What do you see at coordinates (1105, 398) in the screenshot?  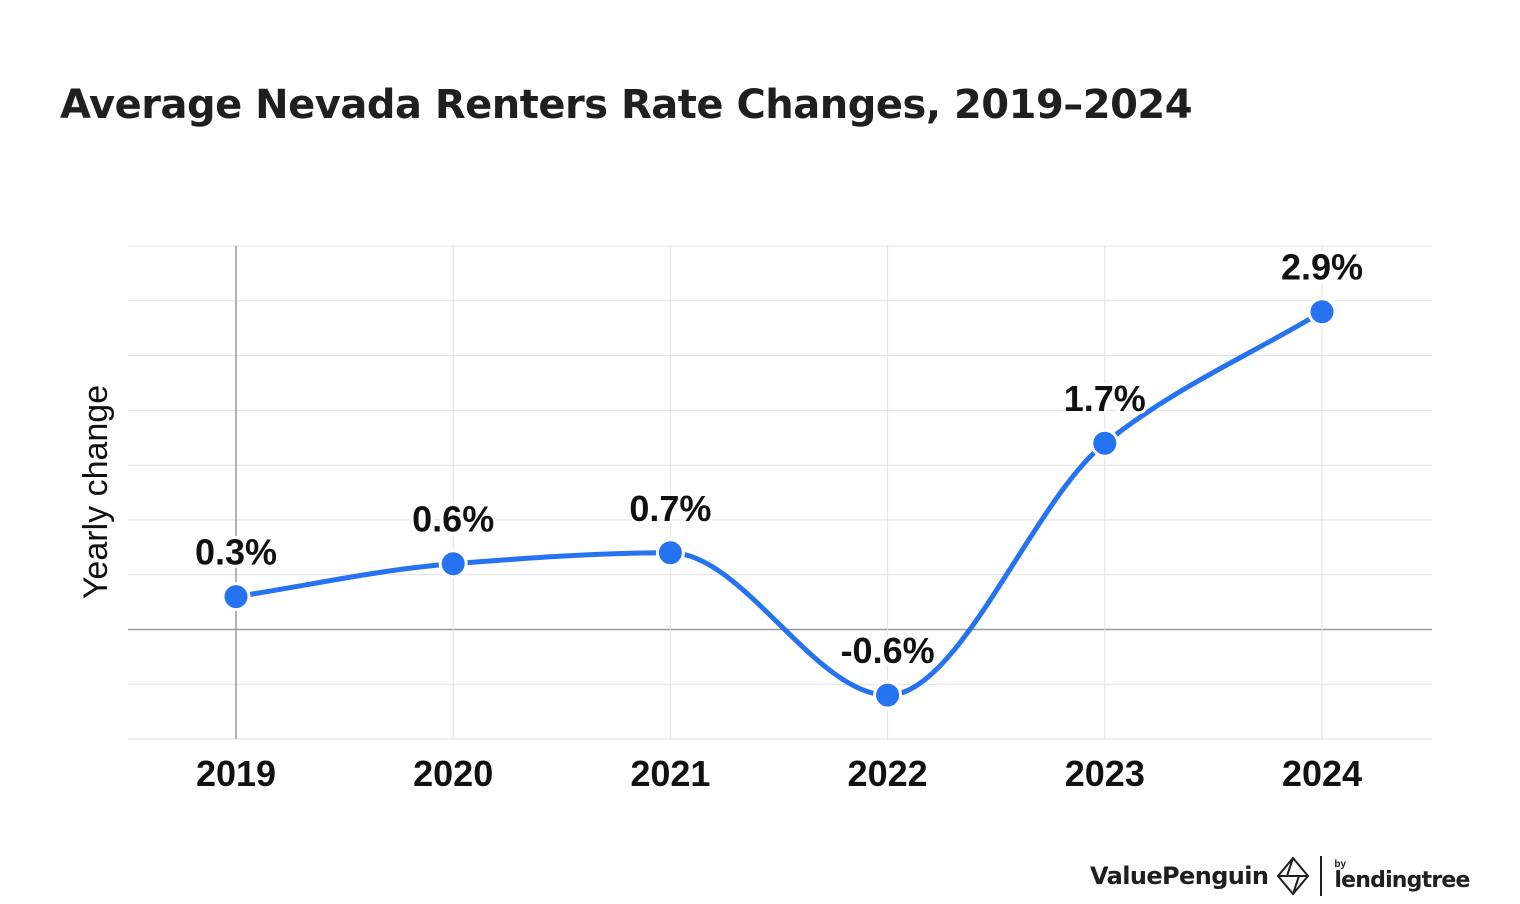 I see `data-label: 1.7%` at bounding box center [1105, 398].